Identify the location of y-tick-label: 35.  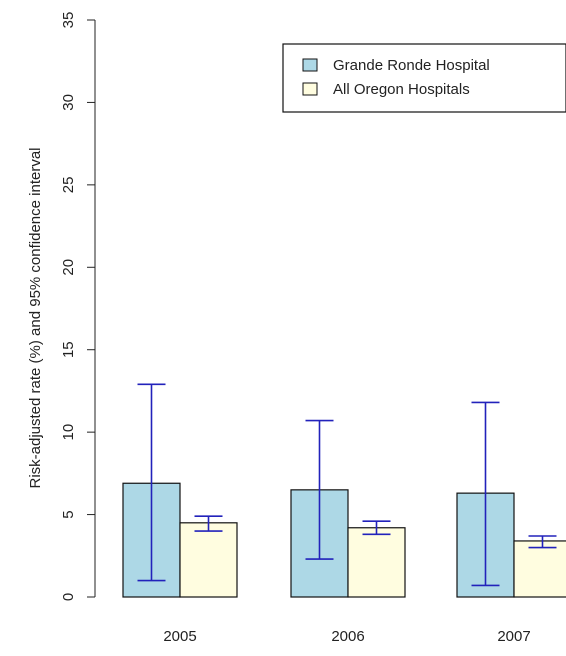
(68, 20).